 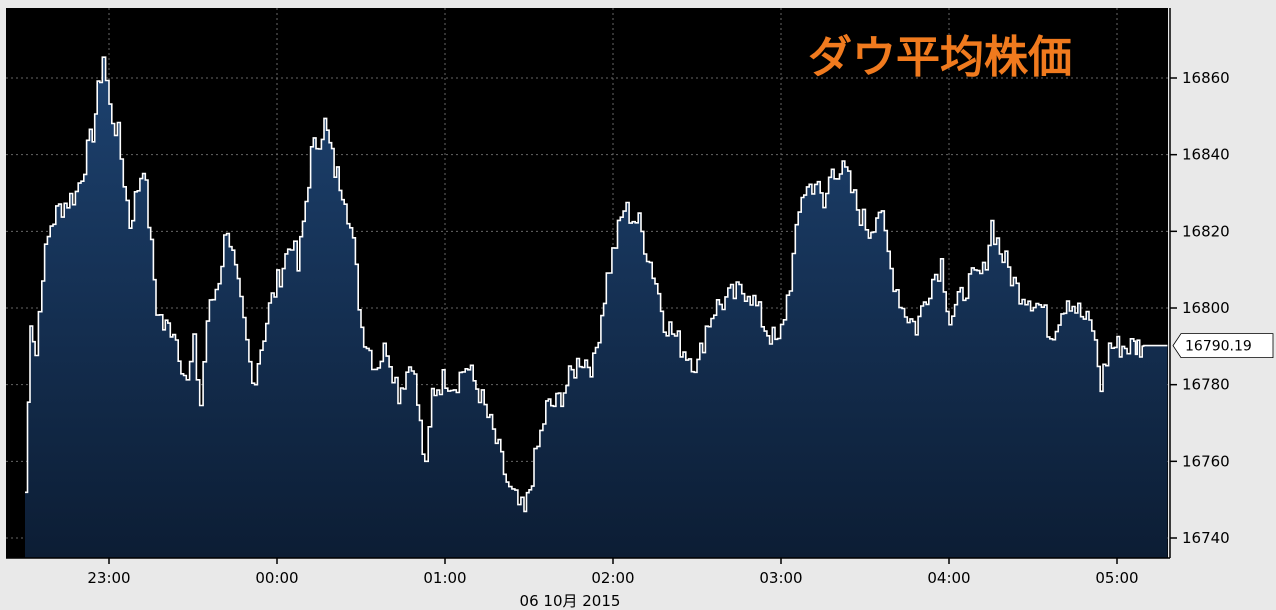 I want to click on x-tick-label-1: 00:00, so click(x=276, y=578).